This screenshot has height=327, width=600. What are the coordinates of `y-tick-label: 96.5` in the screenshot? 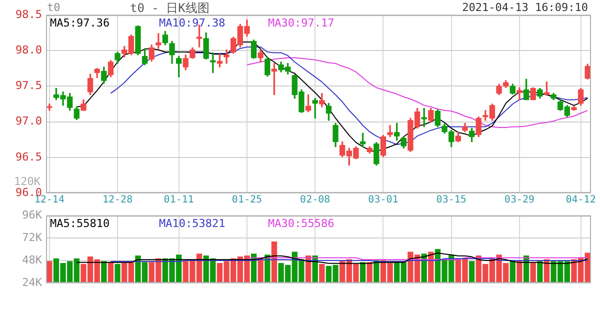 It's located at (29, 157).